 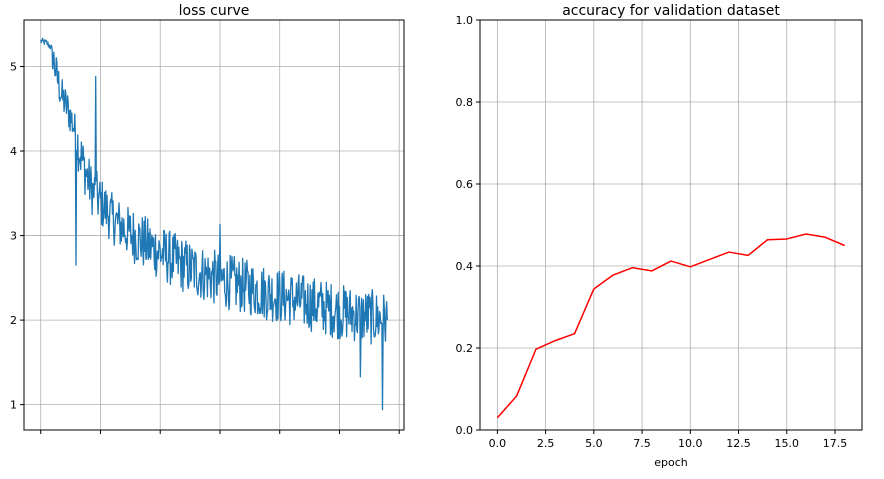 What do you see at coordinates (13, 405) in the screenshot?
I see `loss-y-tick-label: 1` at bounding box center [13, 405].